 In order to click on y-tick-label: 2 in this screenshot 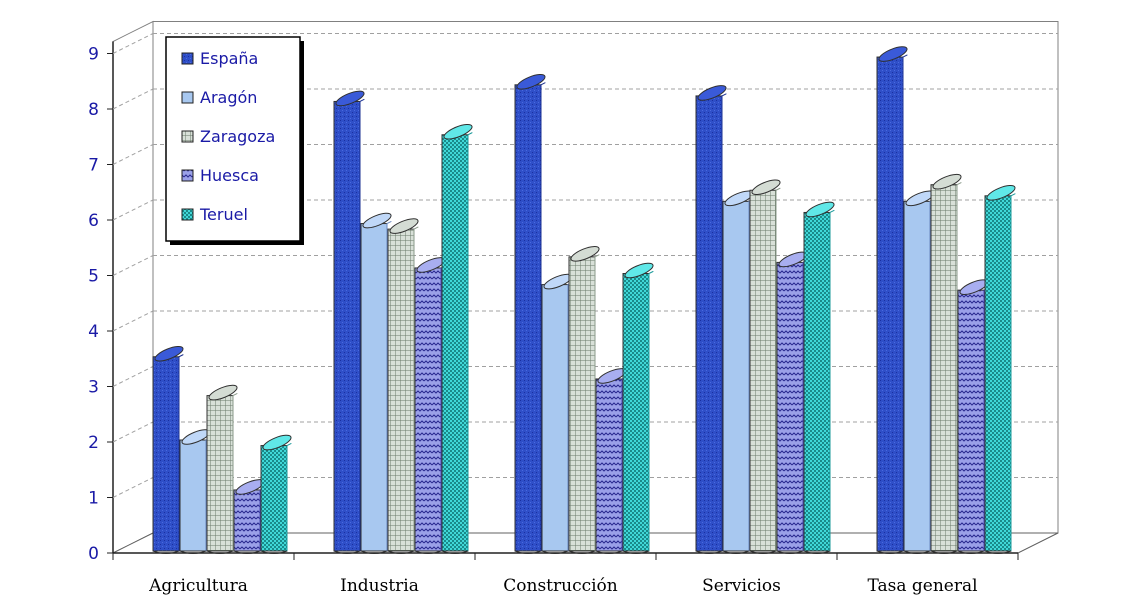, I will do `click(93, 443)`.